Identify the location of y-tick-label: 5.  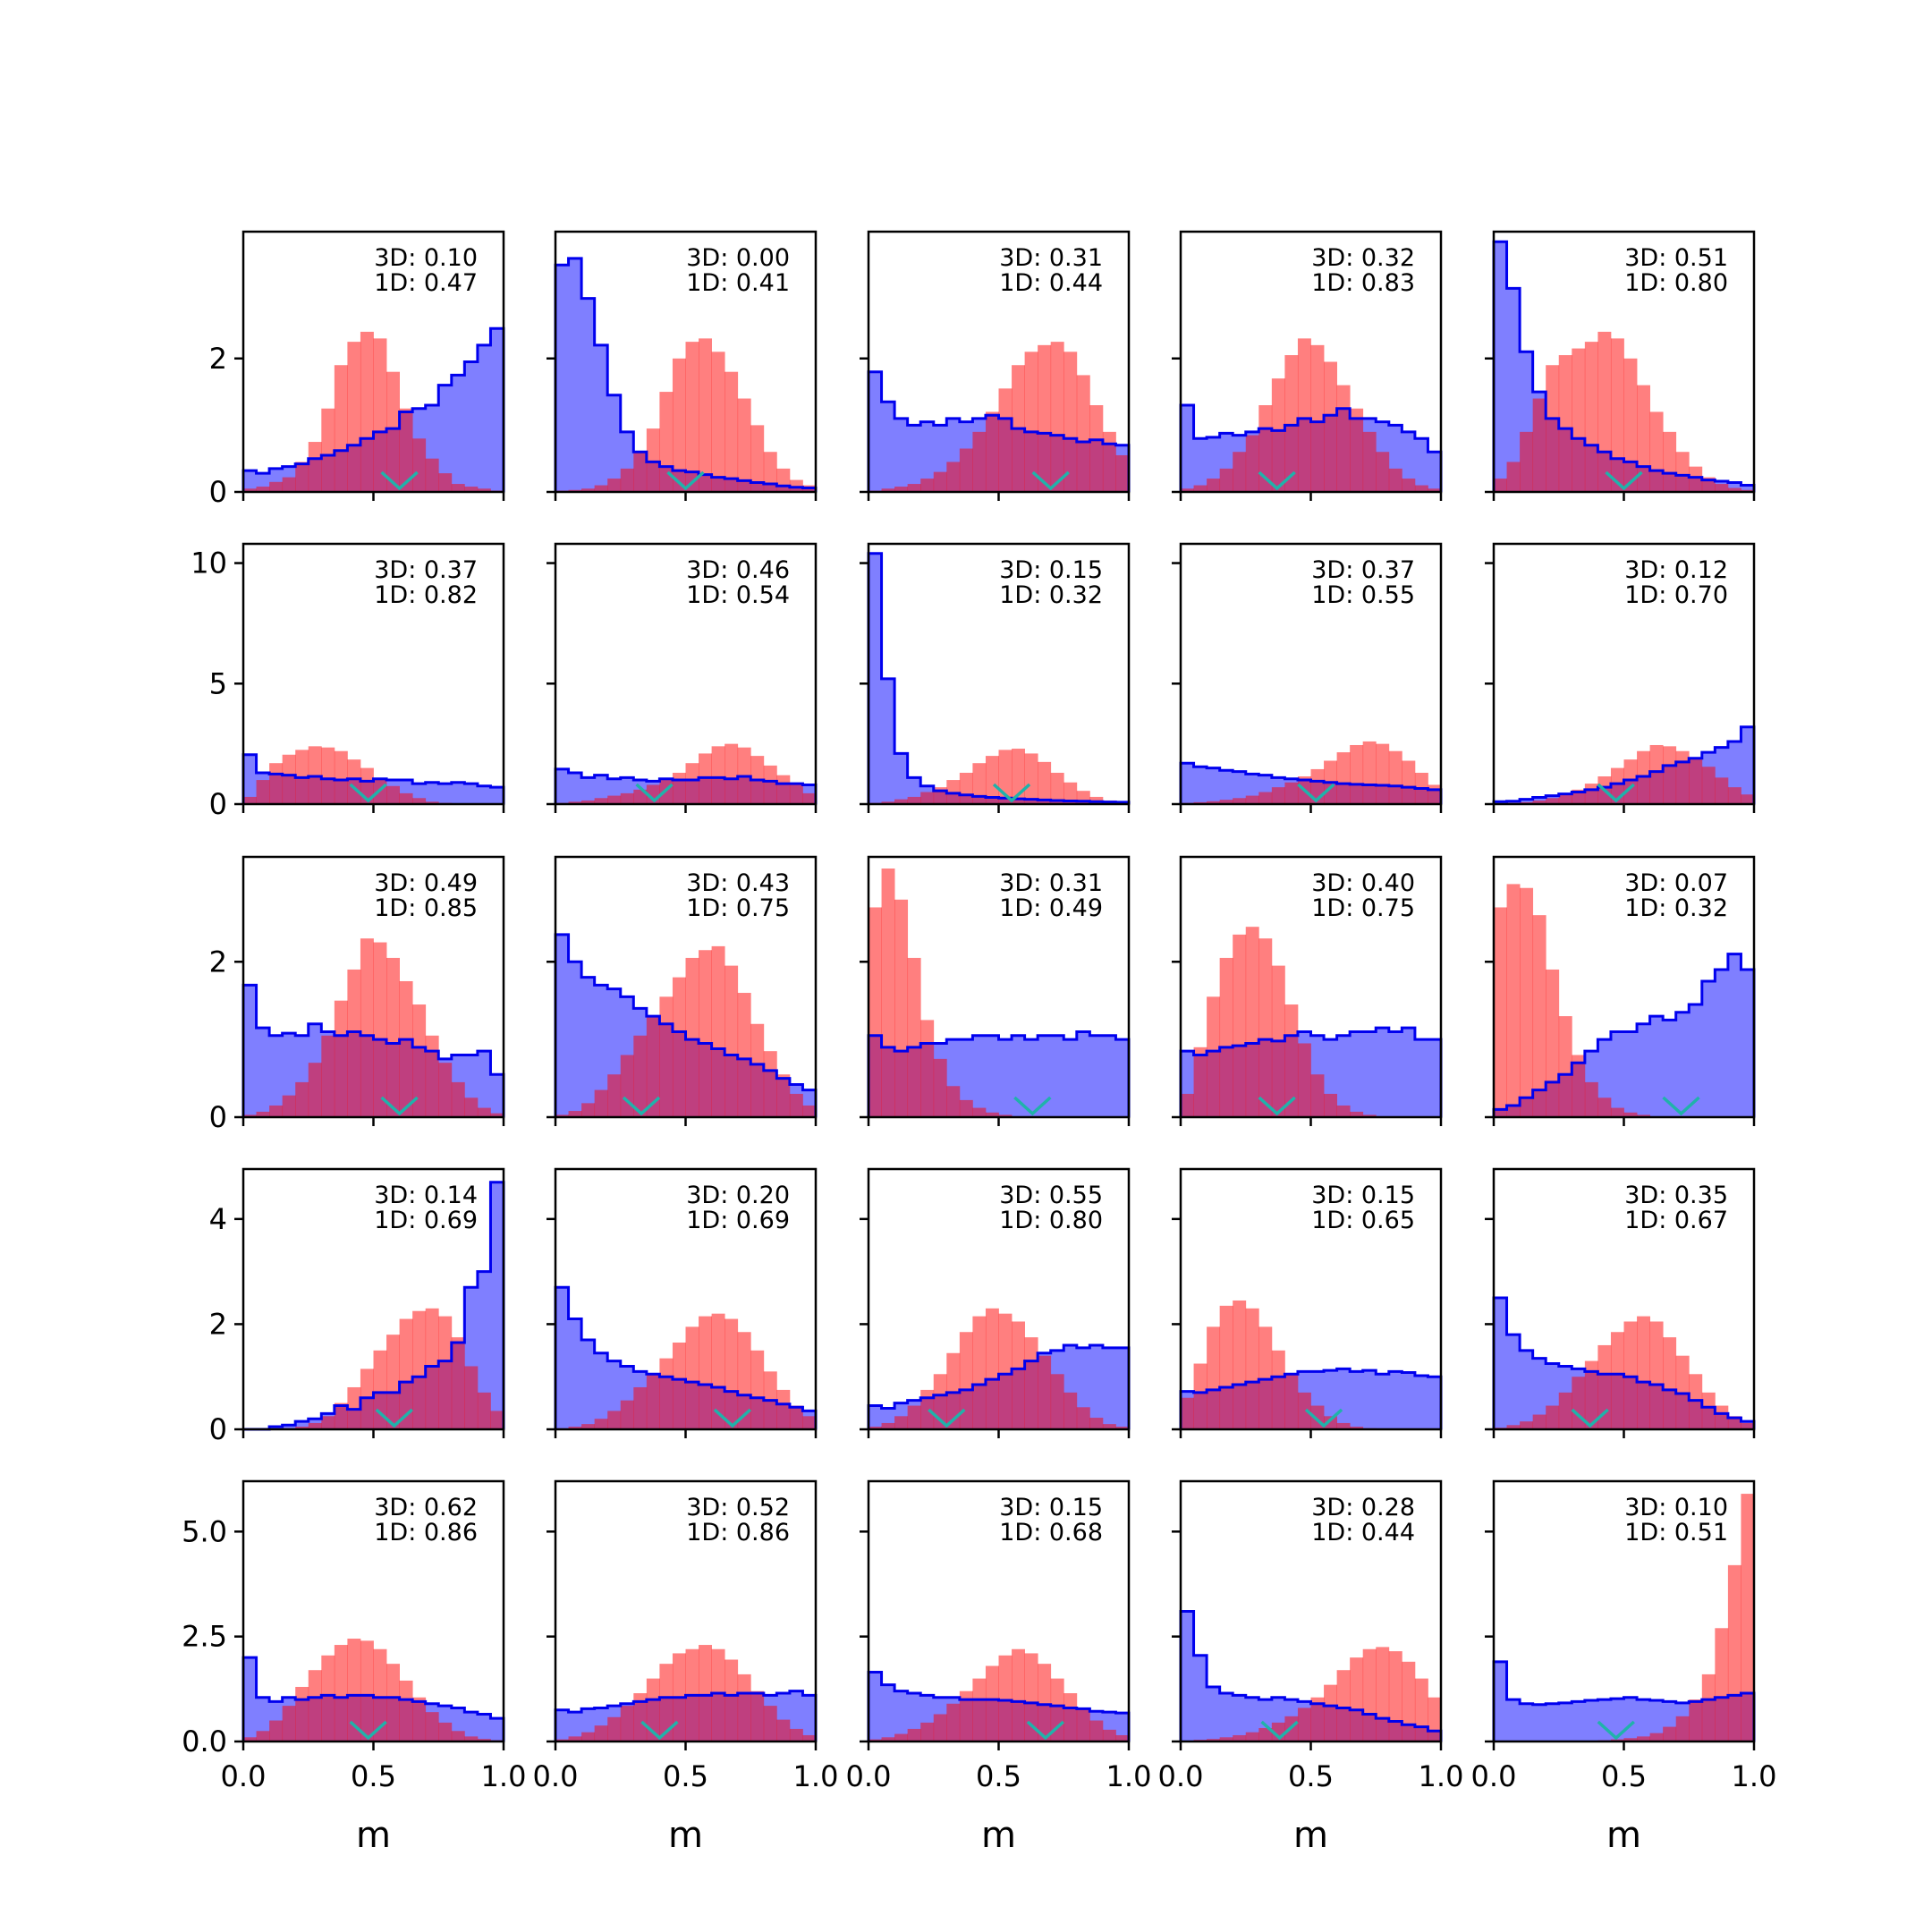
(218, 683).